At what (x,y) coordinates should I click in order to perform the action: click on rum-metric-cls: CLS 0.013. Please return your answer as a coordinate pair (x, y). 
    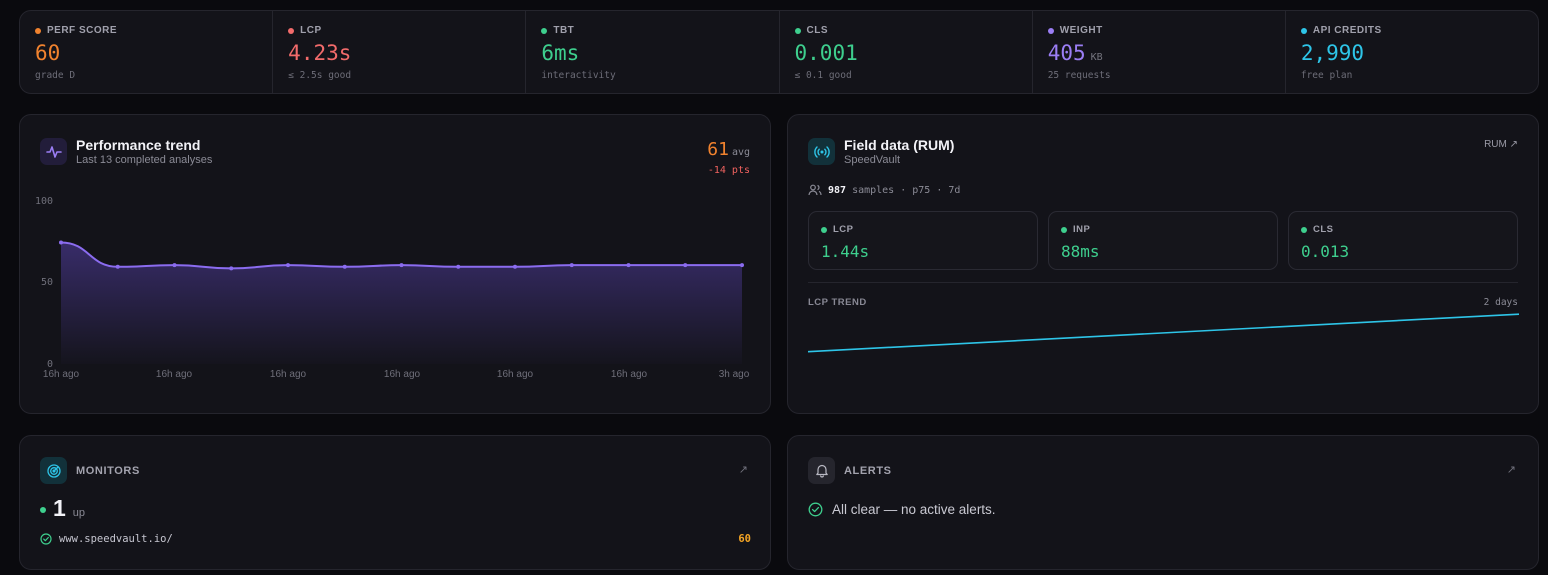
    Looking at the image, I should click on (1403, 240).